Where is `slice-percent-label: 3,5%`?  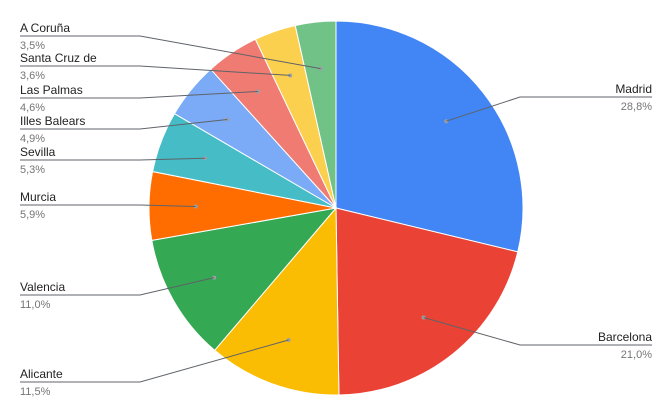
slice-percent-label: 3,5% is located at coordinates (32, 46).